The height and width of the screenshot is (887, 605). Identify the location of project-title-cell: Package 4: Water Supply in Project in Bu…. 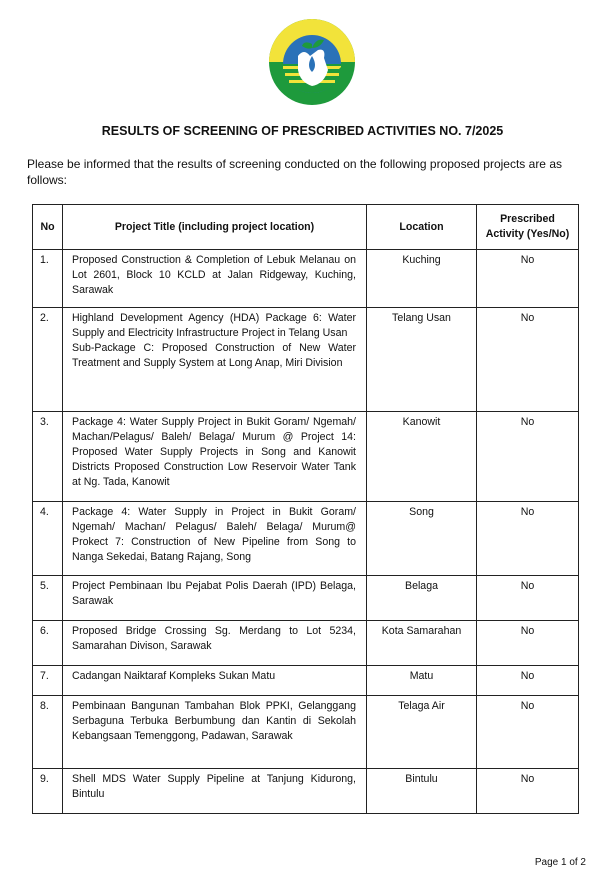
(214, 538).